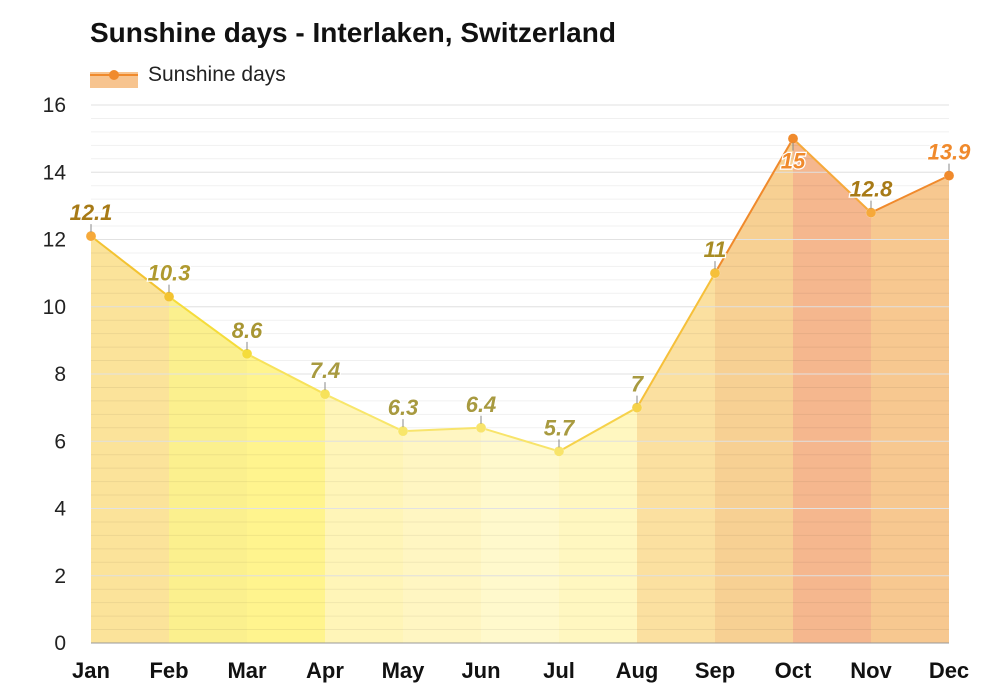  Describe the element at coordinates (325, 370) in the screenshot. I see `data-label-apr: 7.4` at that location.